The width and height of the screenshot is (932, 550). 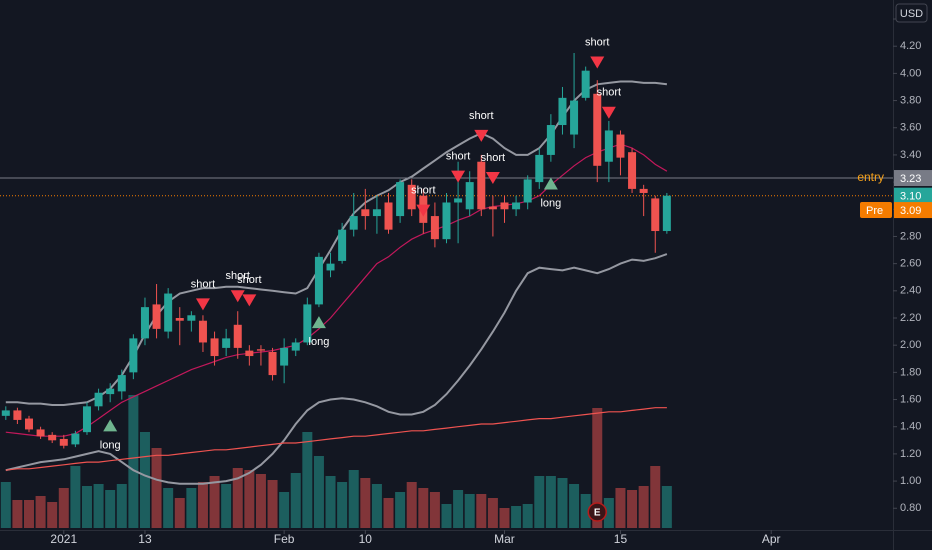 I want to click on entry-label: entry, so click(x=870, y=177).